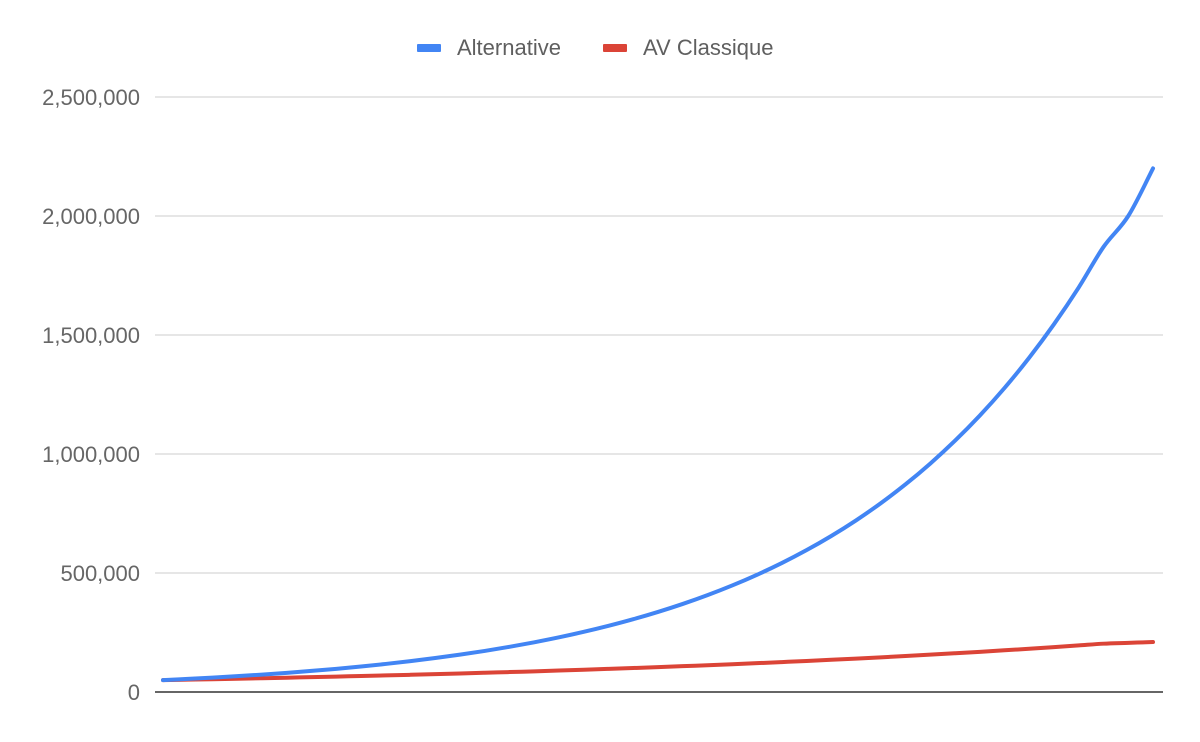 This screenshot has height=742, width=1200. I want to click on y-tick-label: 500,000, so click(100, 573).